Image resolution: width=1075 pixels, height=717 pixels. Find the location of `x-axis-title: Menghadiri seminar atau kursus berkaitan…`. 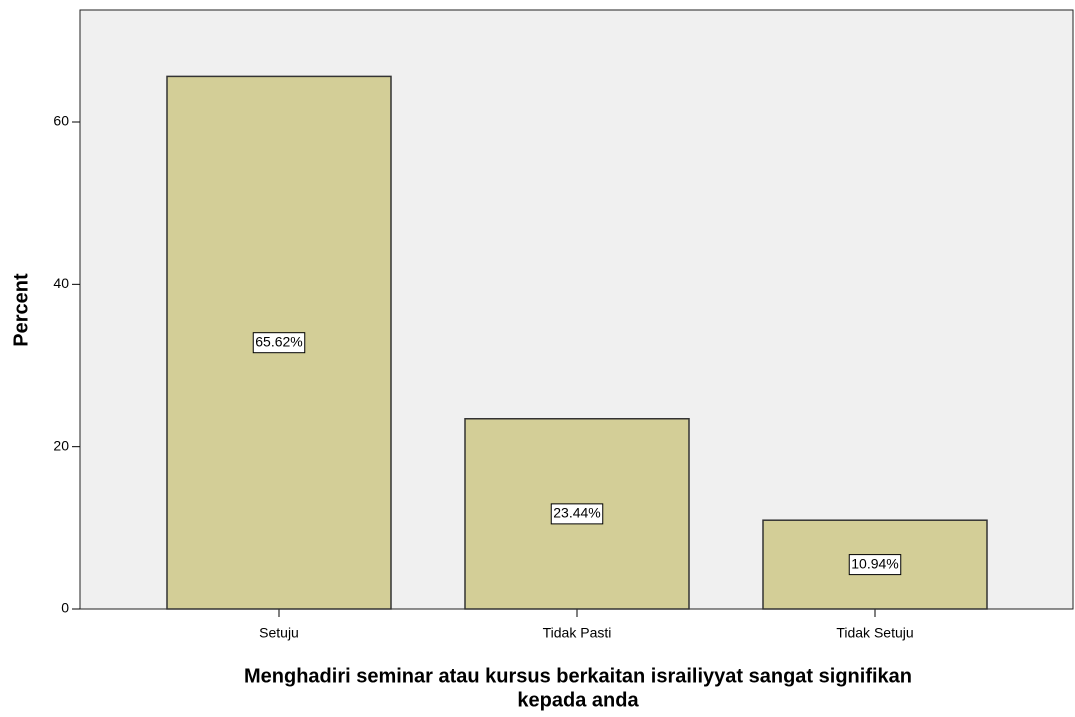

x-axis-title: Menghadiri seminar atau kursus berkaitan… is located at coordinates (578, 676).